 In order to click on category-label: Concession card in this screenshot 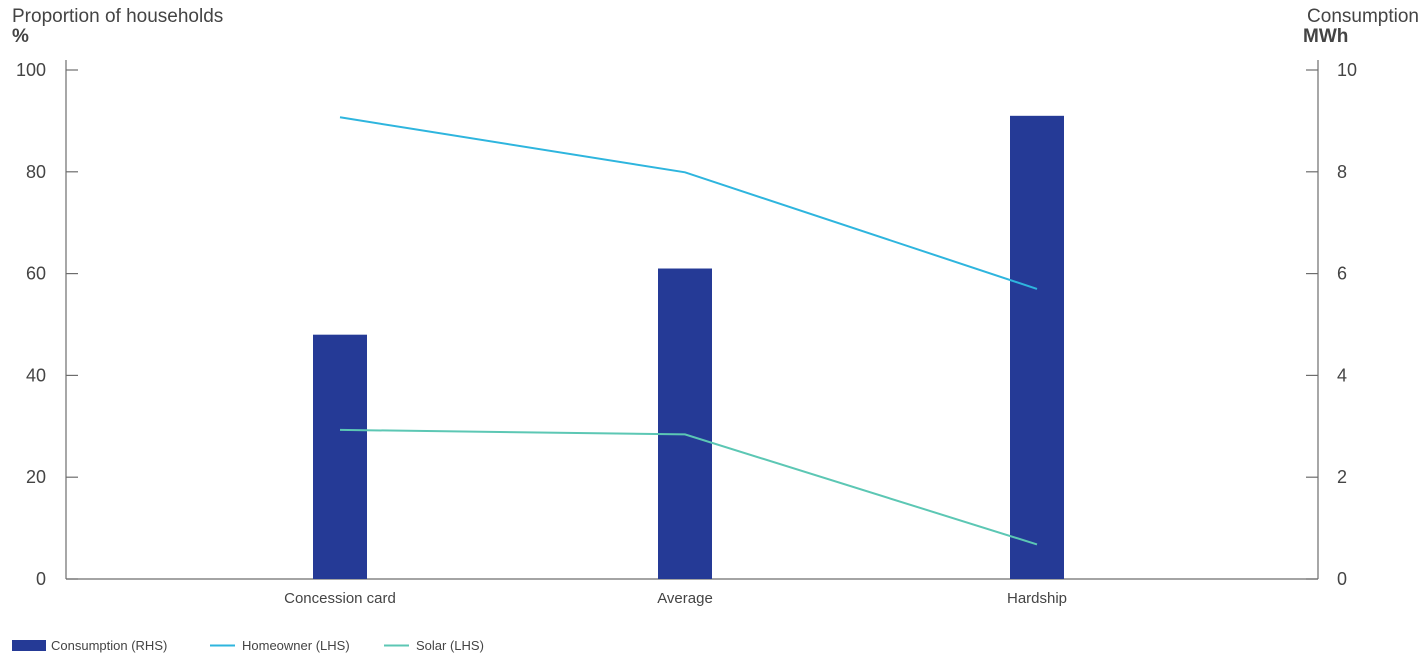, I will do `click(340, 598)`.